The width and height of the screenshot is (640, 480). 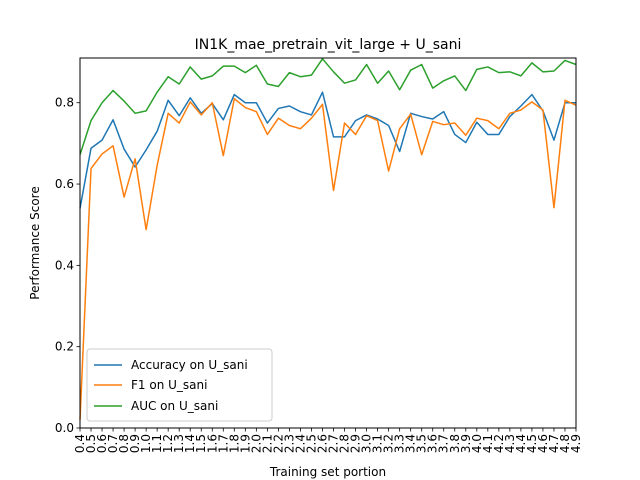 I want to click on x-tick-label: 4.9, so click(x=576, y=443).